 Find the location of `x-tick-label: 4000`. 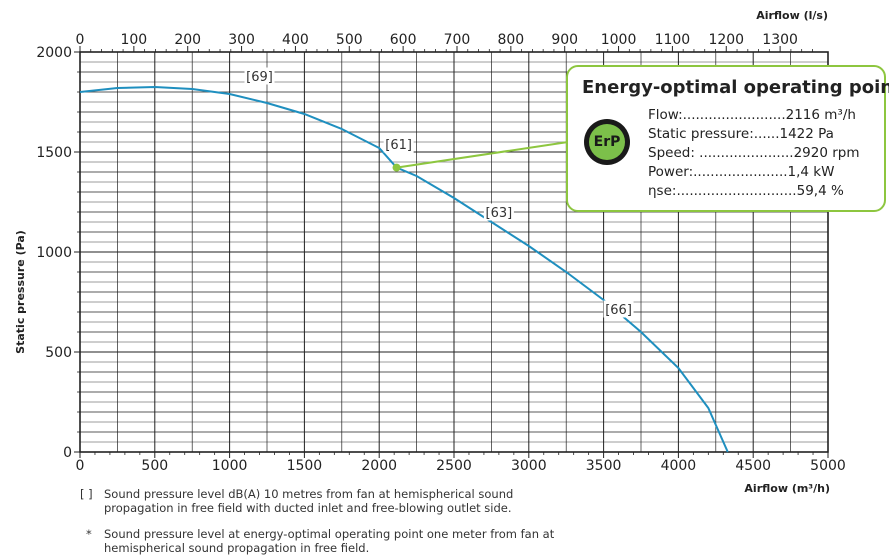

x-tick-label: 4000 is located at coordinates (679, 466).